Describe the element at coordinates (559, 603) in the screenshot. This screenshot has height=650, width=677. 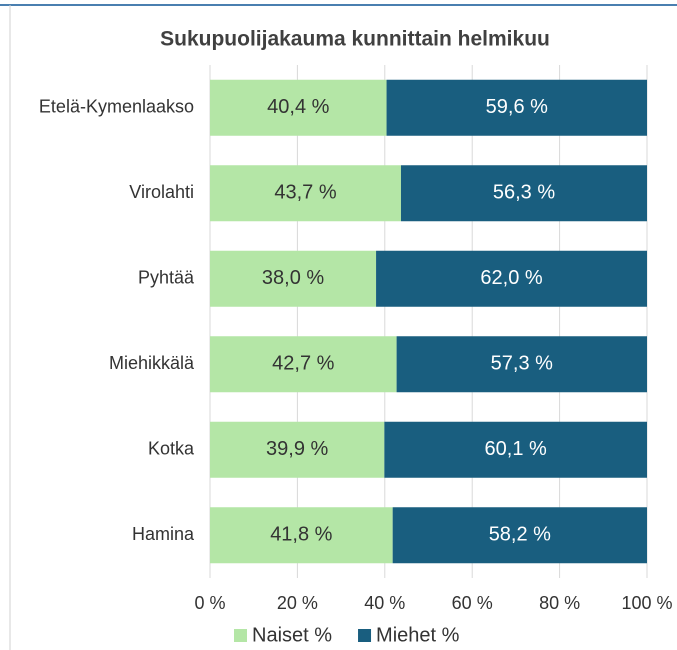
I see `x-tick-label: 80 %` at that location.